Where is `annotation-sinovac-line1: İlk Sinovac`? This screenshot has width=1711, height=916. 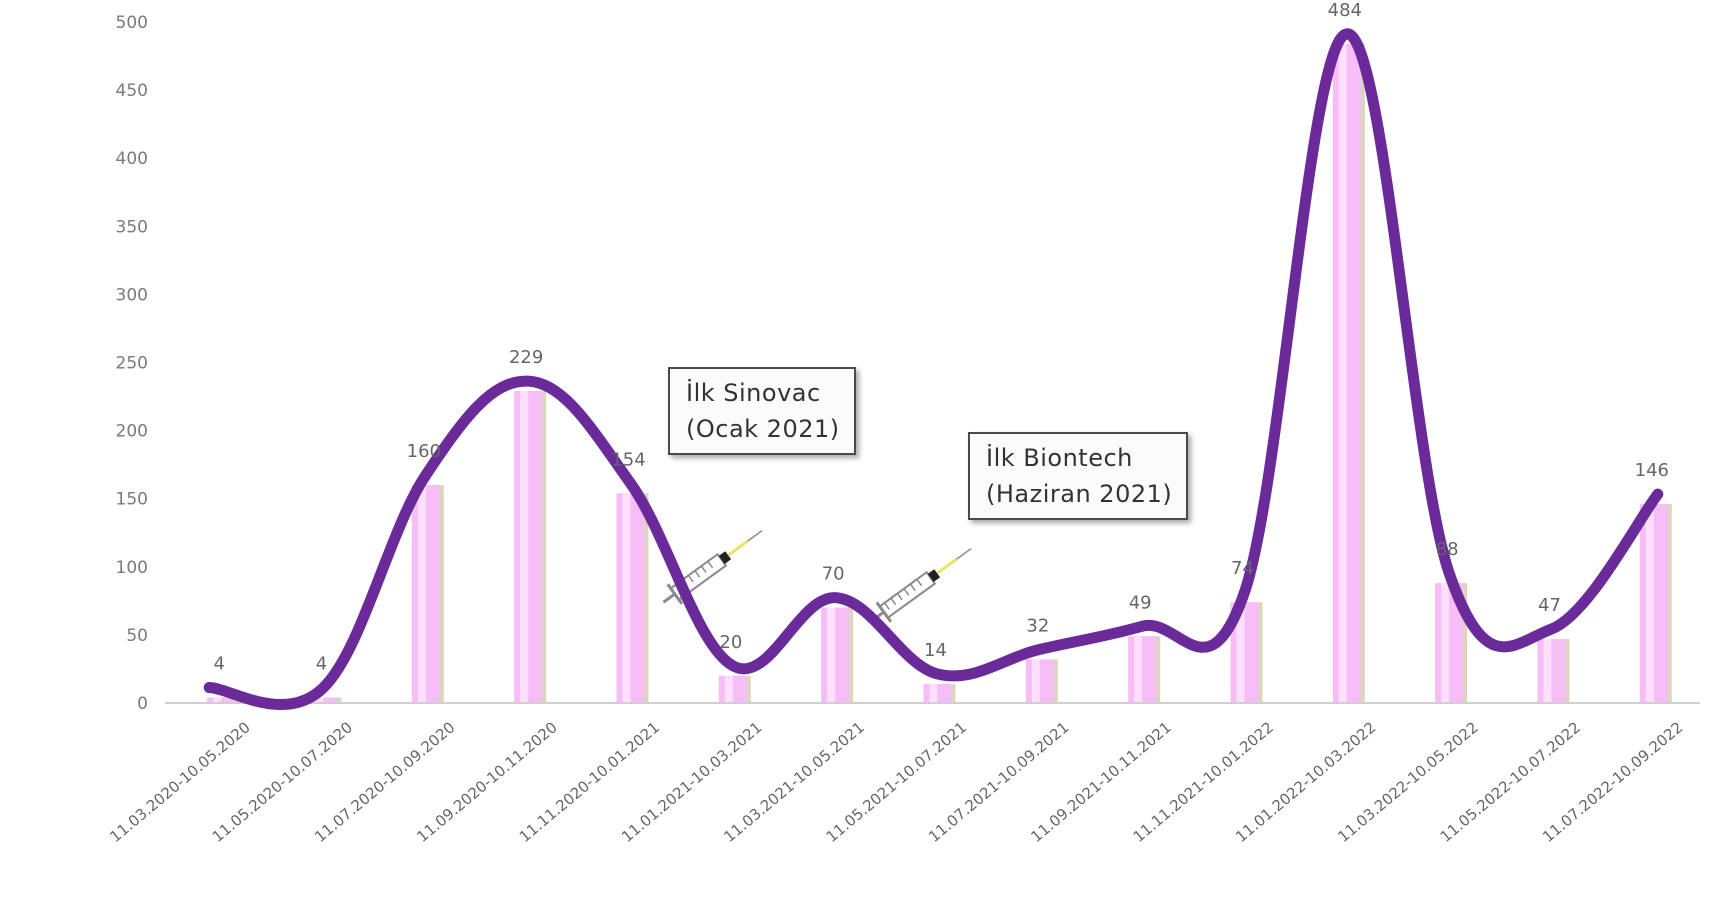
annotation-sinovac-line1: İlk Sinovac is located at coordinates (763, 393).